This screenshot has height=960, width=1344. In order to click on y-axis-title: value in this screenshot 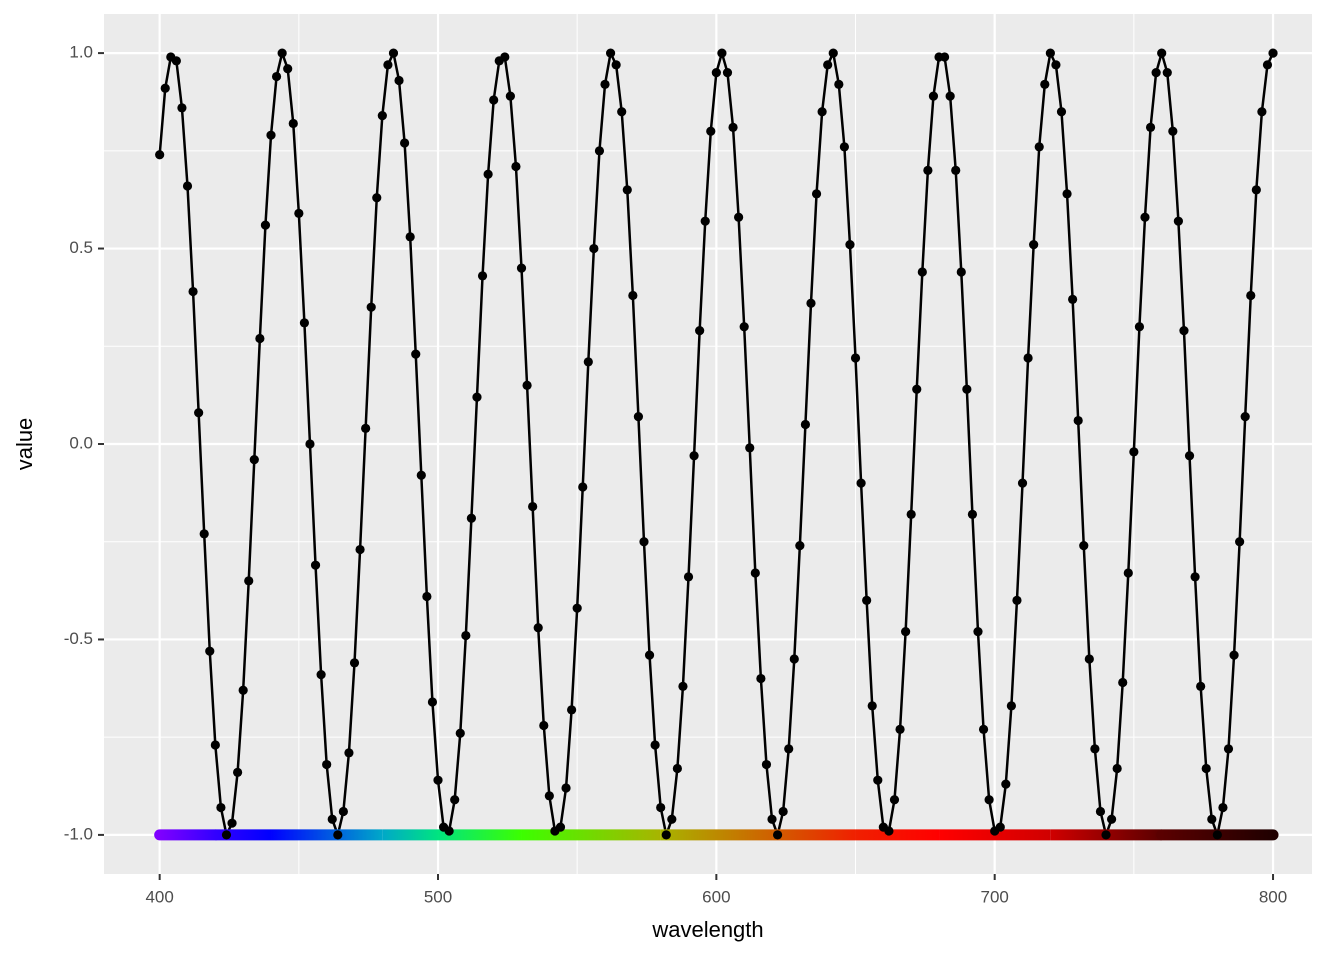, I will do `click(24, 444)`.